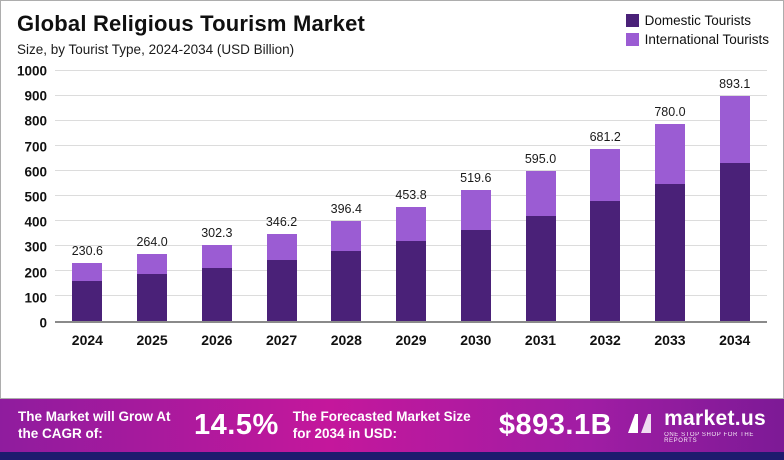  Describe the element at coordinates (281, 340) in the screenshot. I see `x-tick-label: 2027` at that location.